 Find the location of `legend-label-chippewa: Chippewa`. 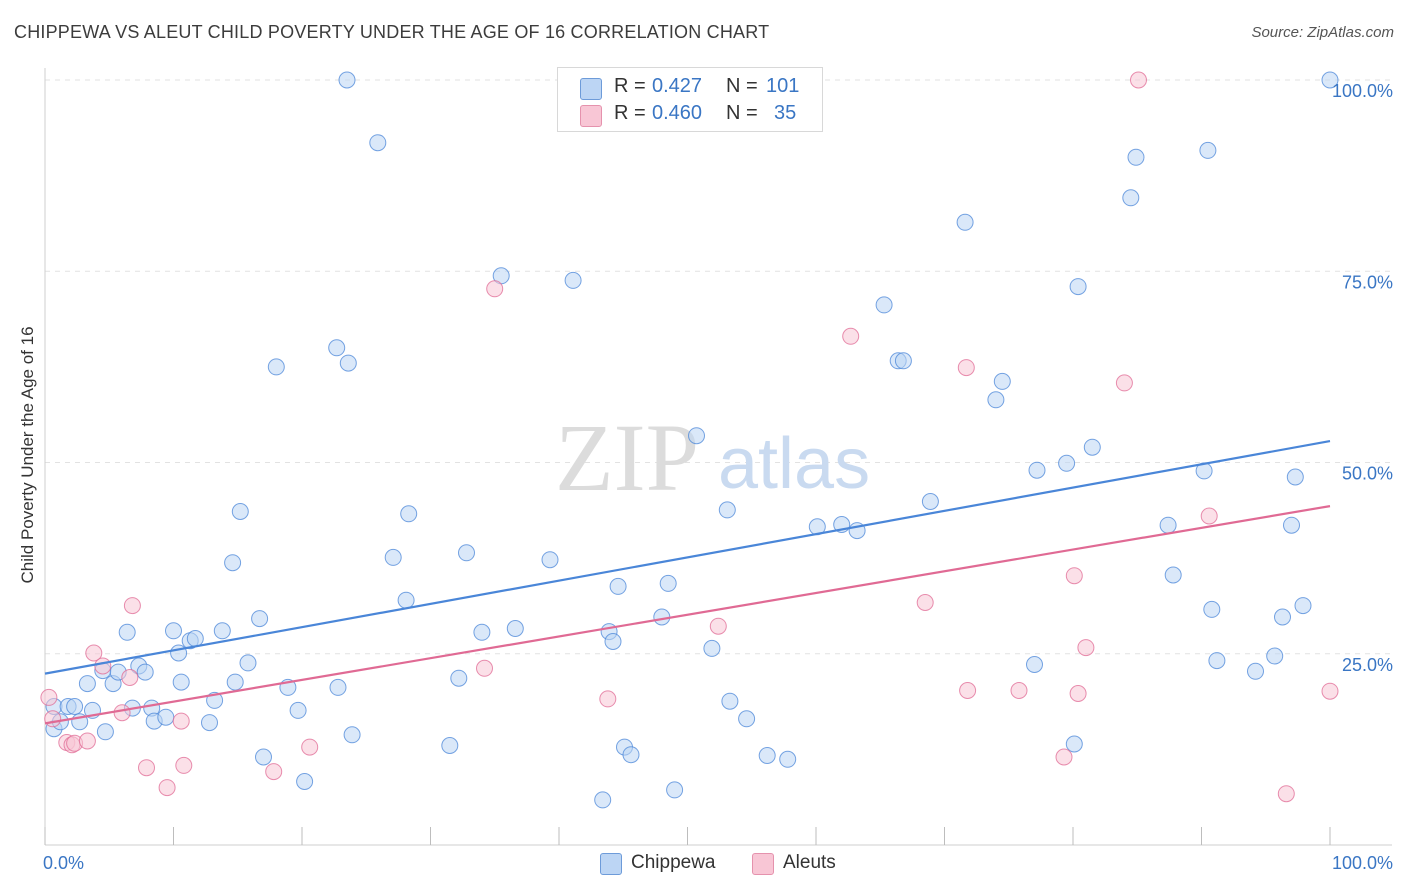

legend-label-chippewa: Chippewa is located at coordinates (673, 862).